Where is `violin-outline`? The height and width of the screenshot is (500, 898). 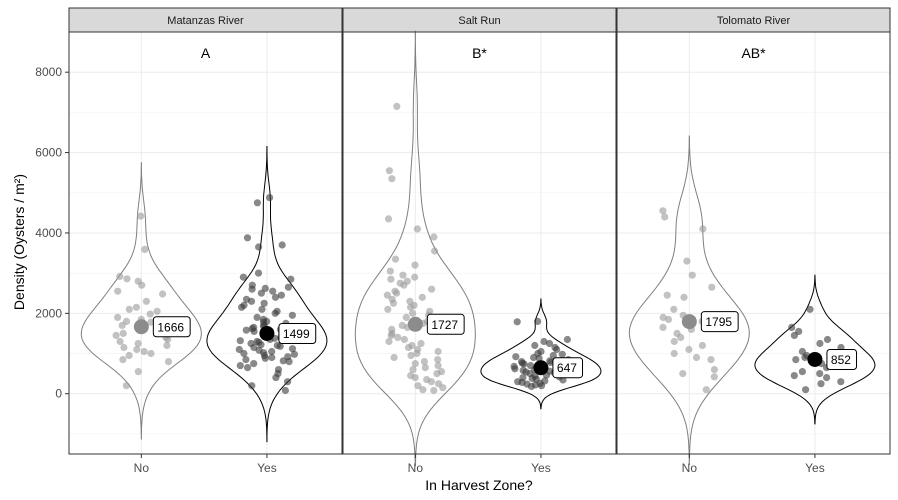 violin-outline is located at coordinates (689, 300).